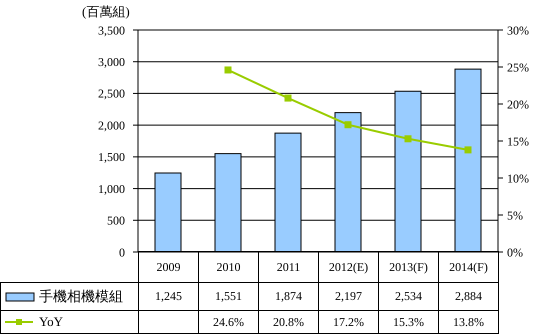 This screenshot has width=537, height=334. I want to click on x-tick-label: 2009, so click(168, 267).